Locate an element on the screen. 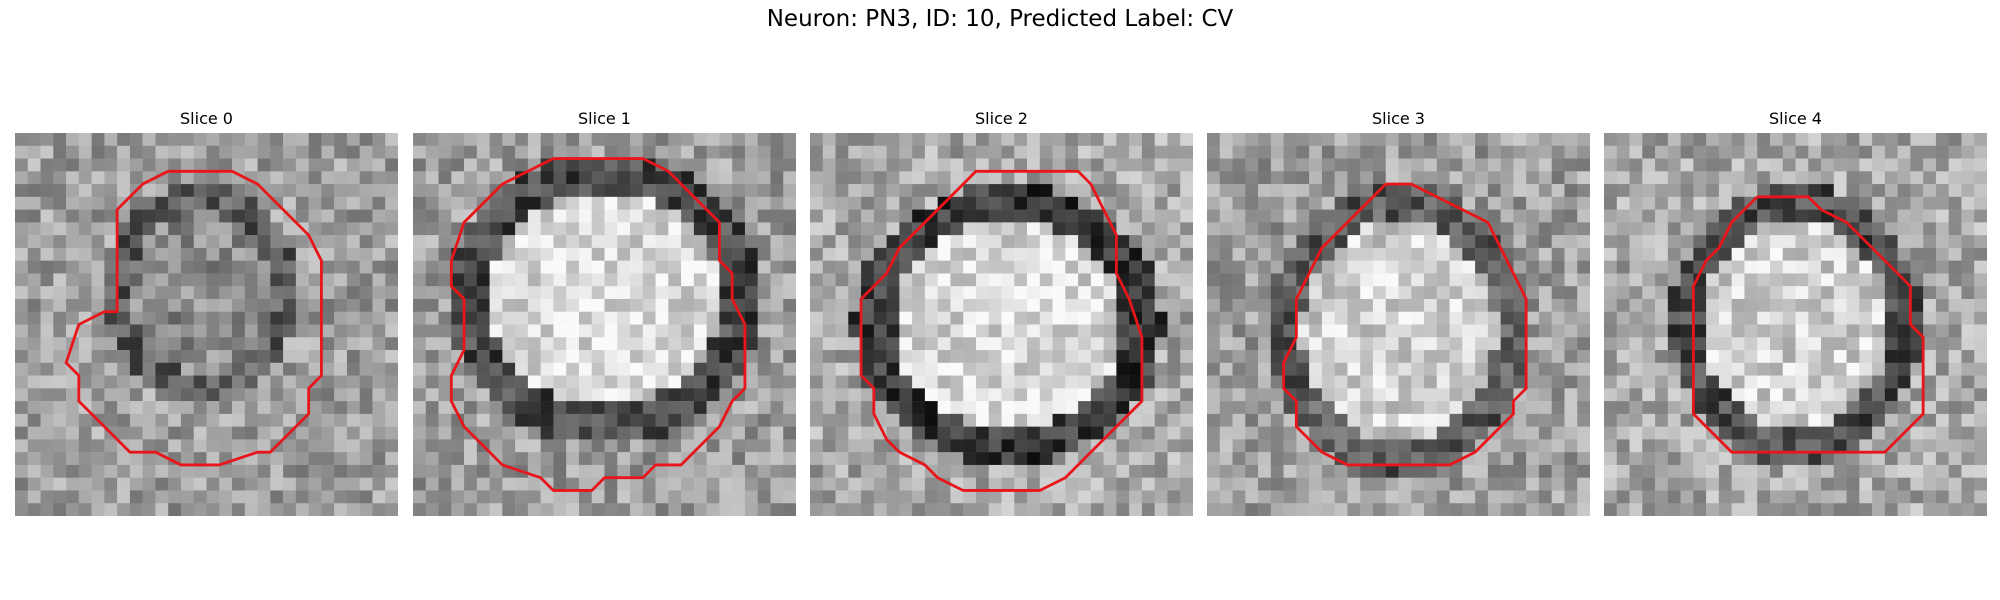 The height and width of the screenshot is (600, 2000). slice-panel-3: Slice 3 is located at coordinates (1398, 312).